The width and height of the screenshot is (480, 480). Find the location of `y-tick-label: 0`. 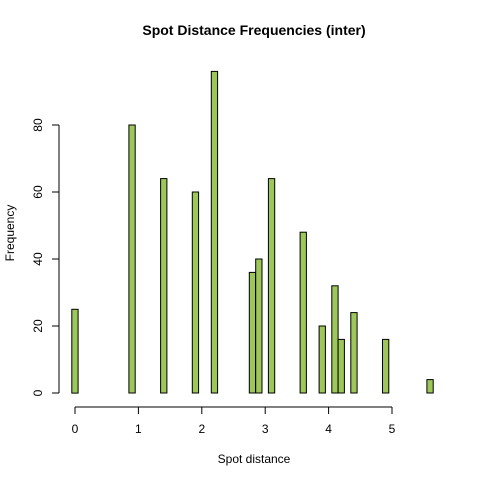

y-tick-label: 0 is located at coordinates (38, 392).